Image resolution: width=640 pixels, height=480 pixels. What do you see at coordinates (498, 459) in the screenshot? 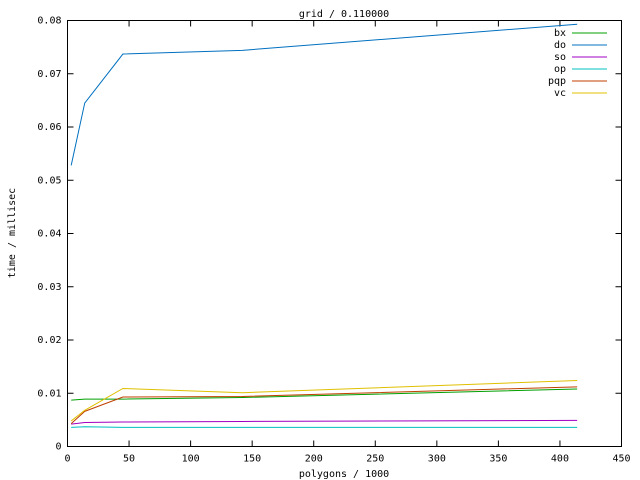
I see `x-tick-label: 350` at bounding box center [498, 459].